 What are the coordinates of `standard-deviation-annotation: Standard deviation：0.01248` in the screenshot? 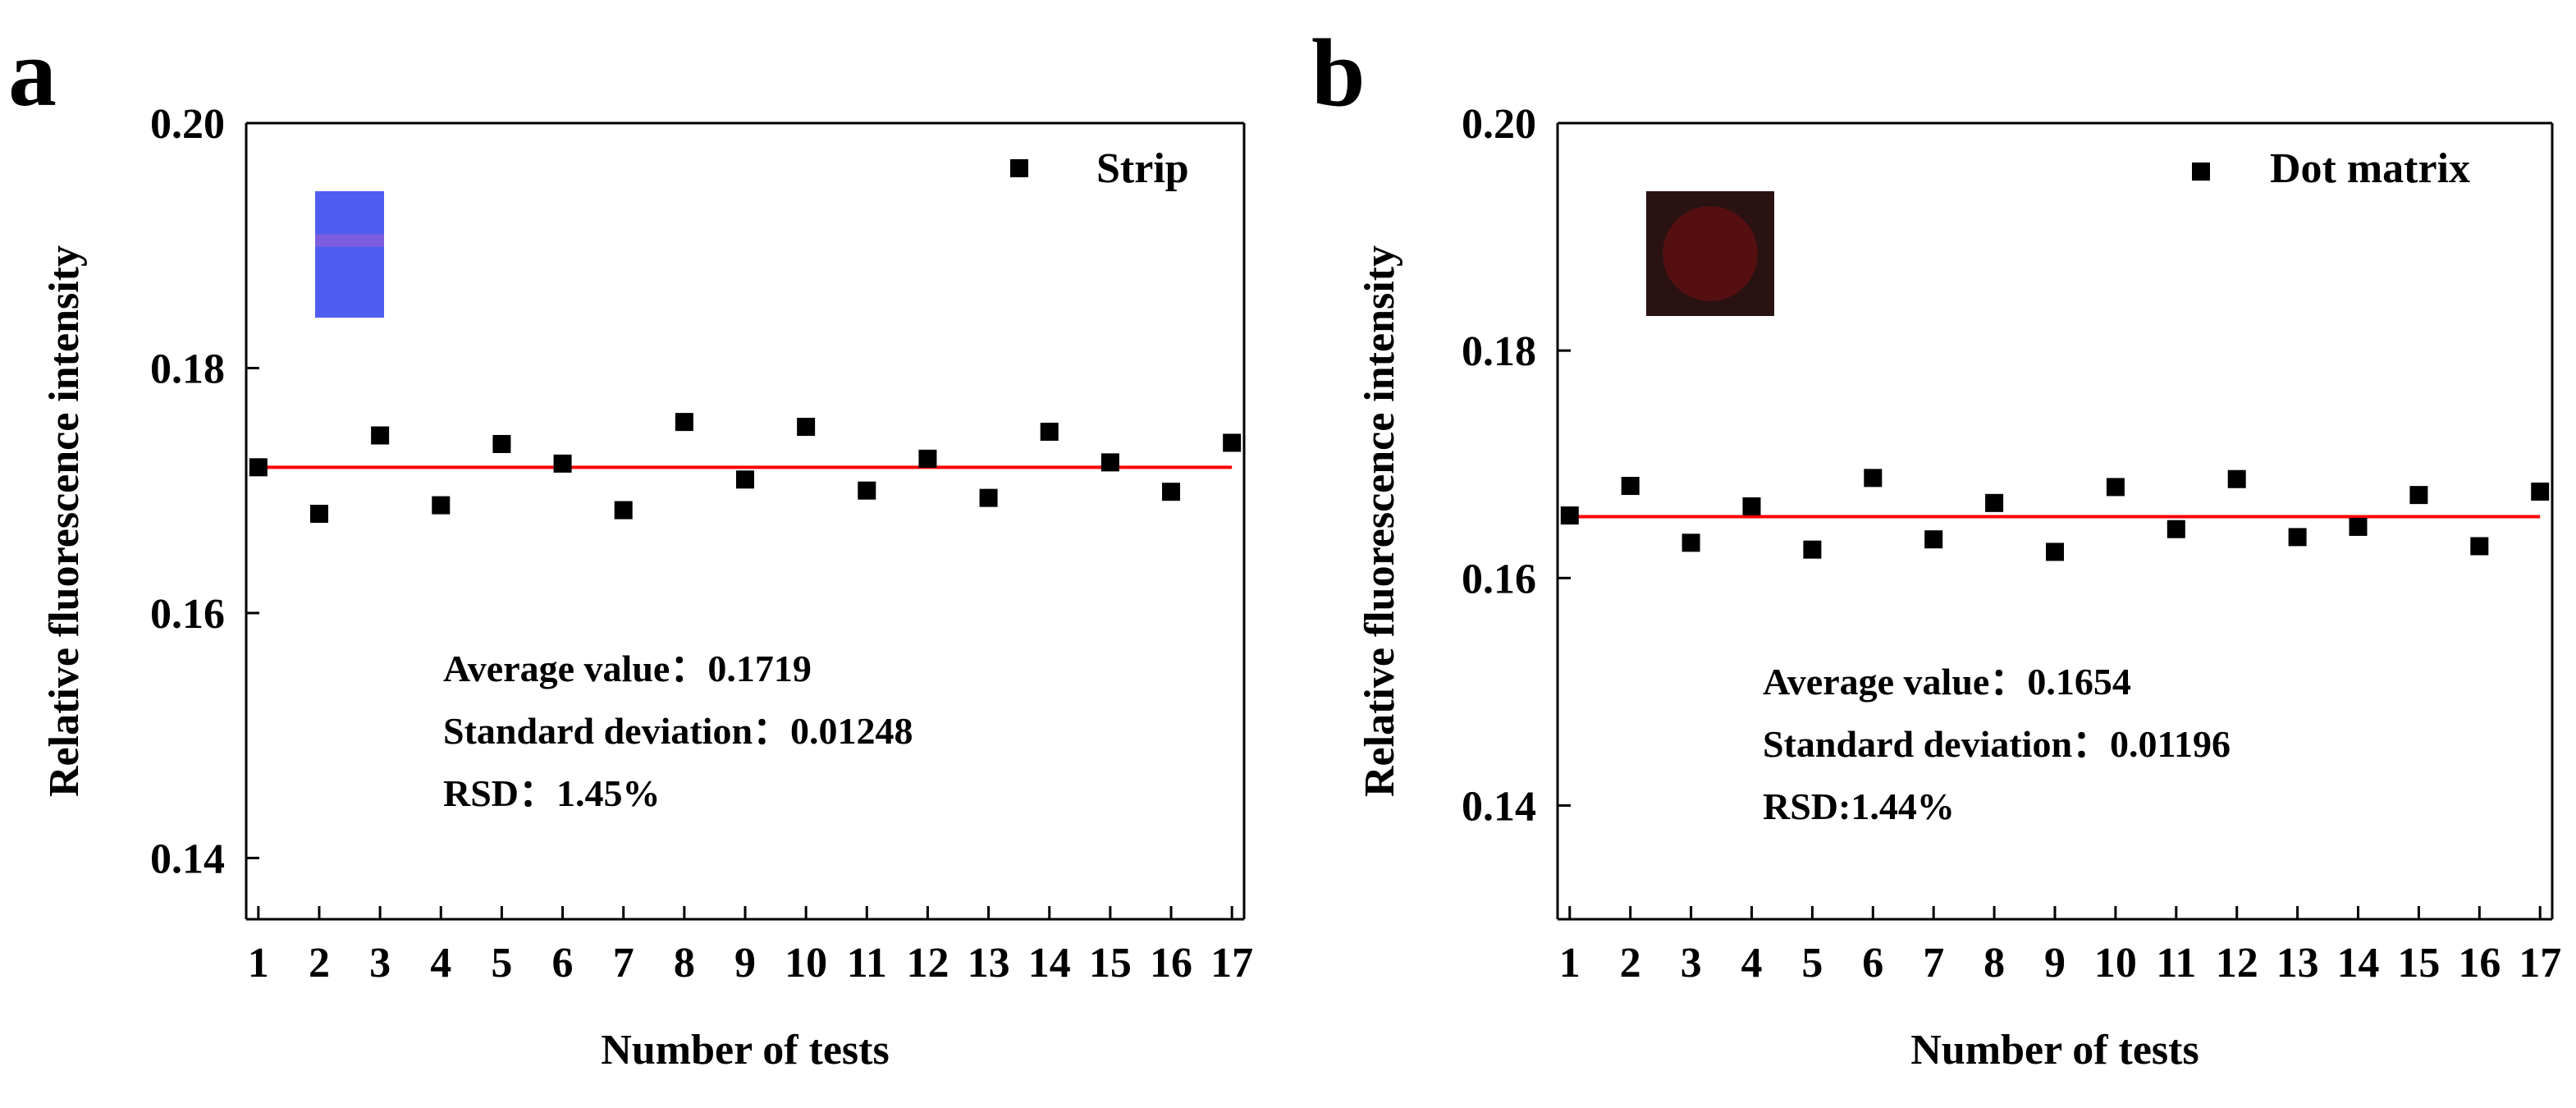 It's located at (678, 731).